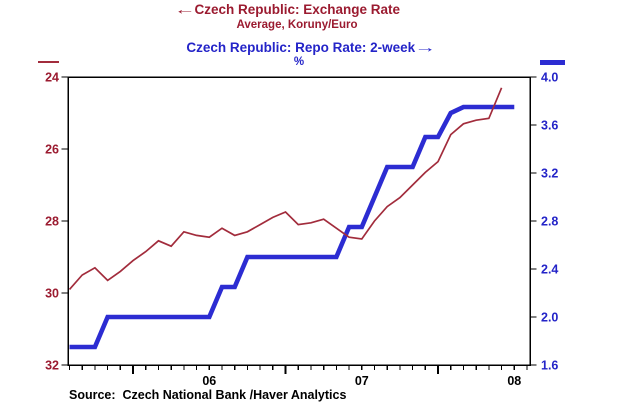 The width and height of the screenshot is (622, 415). What do you see at coordinates (52, 150) in the screenshot?
I see `left-axis-tick-label: 26` at bounding box center [52, 150].